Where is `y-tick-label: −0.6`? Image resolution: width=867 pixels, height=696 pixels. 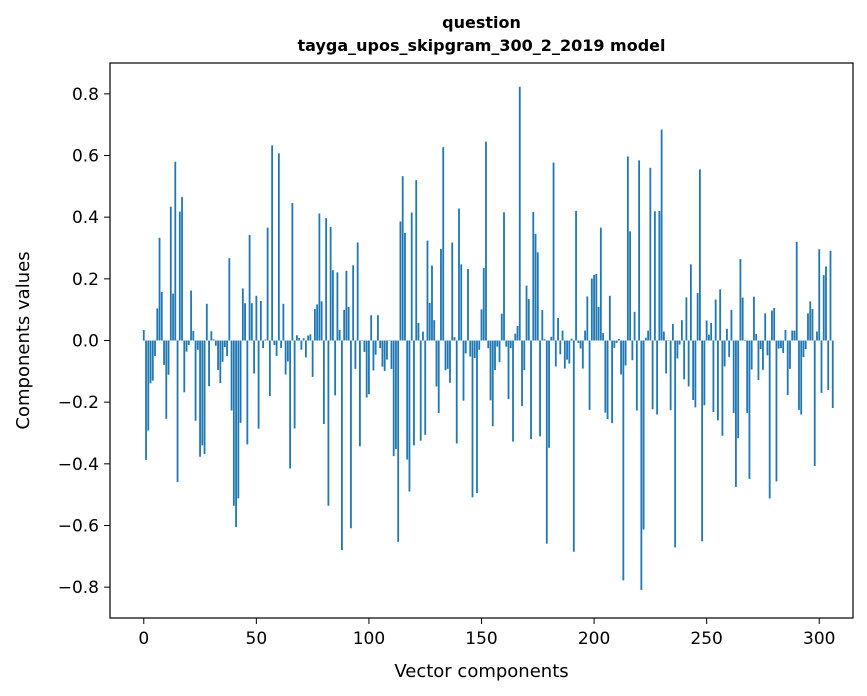
y-tick-label: −0.6 is located at coordinates (78, 527).